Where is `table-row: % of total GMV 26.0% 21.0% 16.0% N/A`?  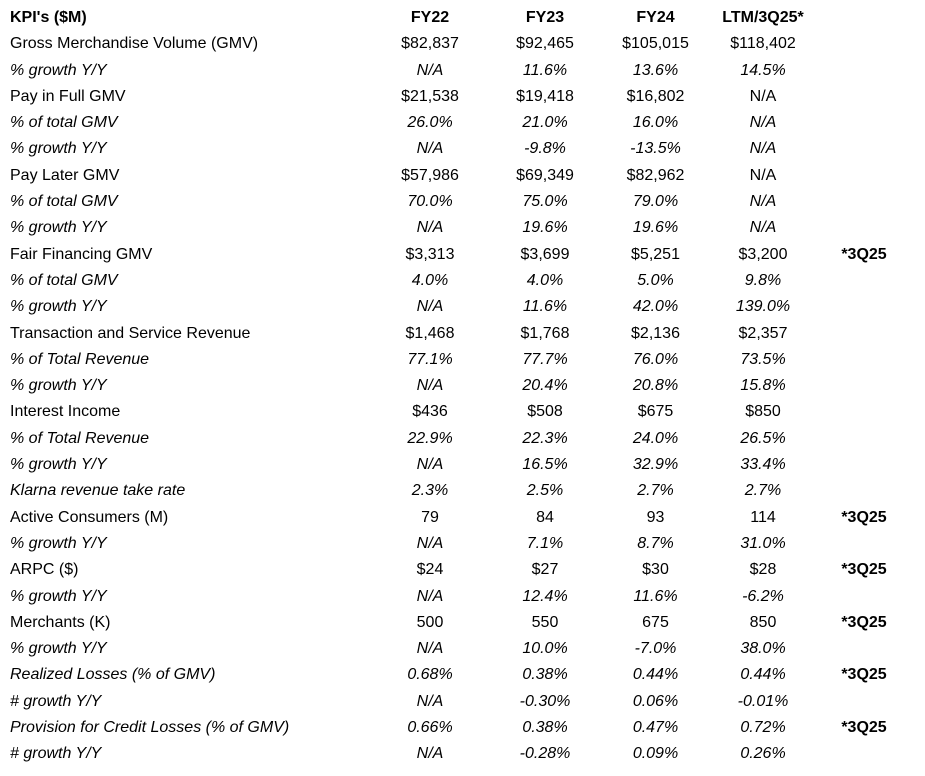 table-row: % of total GMV 26.0% 21.0% 16.0% N/A is located at coordinates (462, 123).